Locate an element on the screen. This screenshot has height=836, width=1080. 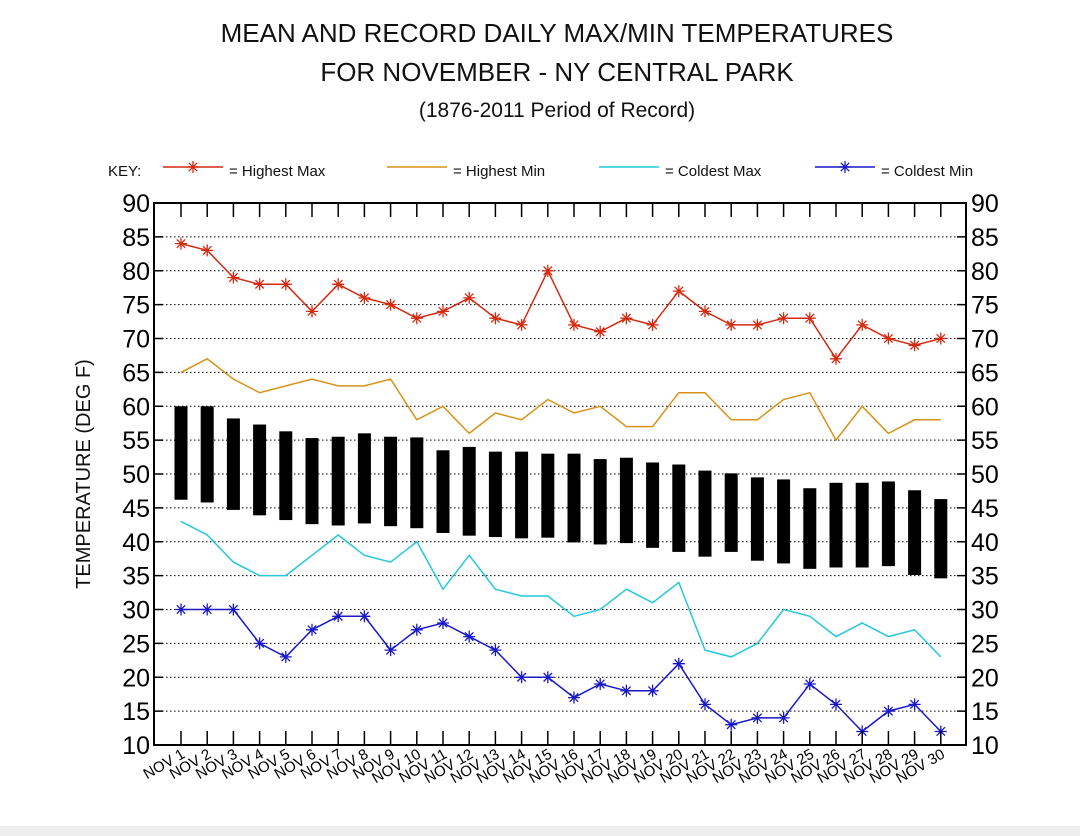
ytick-label-right-40: 40 is located at coordinates (985, 543).